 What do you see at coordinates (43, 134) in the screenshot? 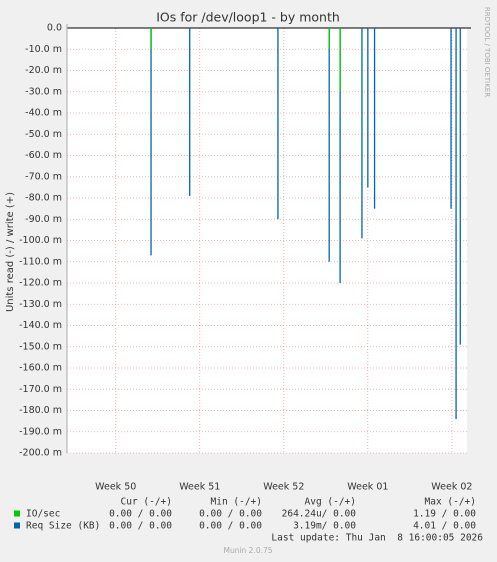
I see `y-tick-label: -50.0 m` at bounding box center [43, 134].